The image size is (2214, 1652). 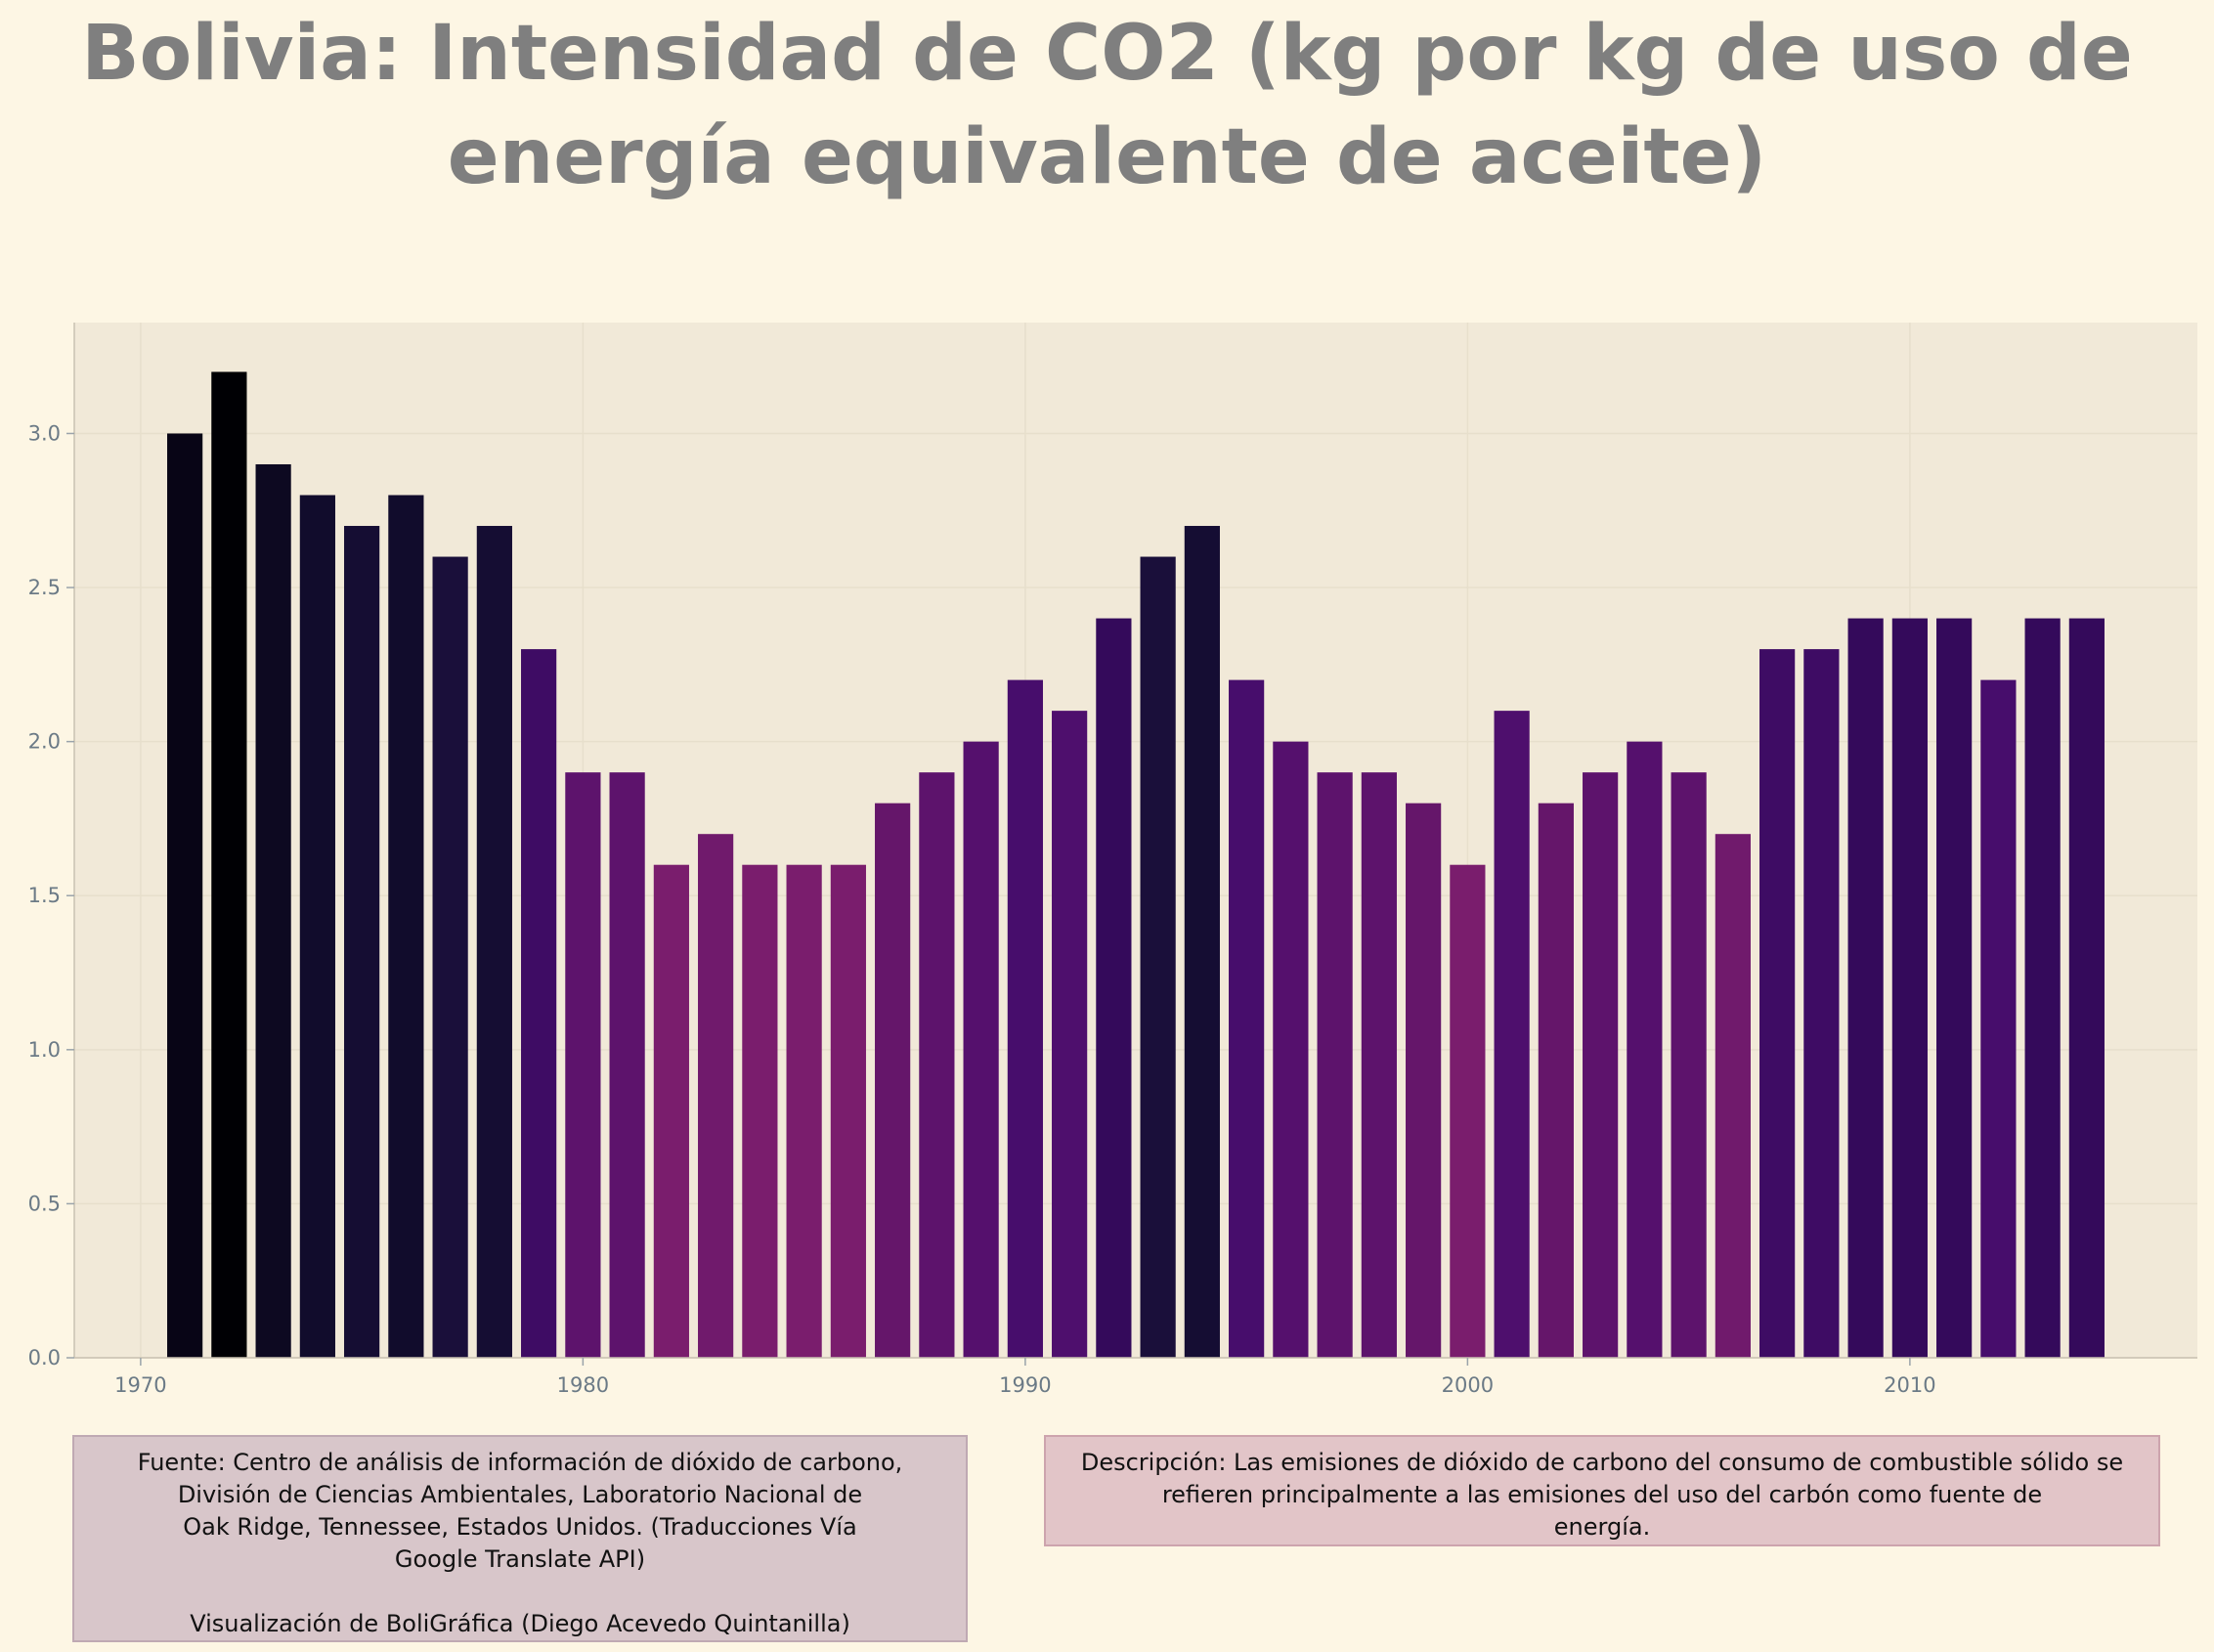 I want to click on bar-1991, so click(x=1070, y=1034).